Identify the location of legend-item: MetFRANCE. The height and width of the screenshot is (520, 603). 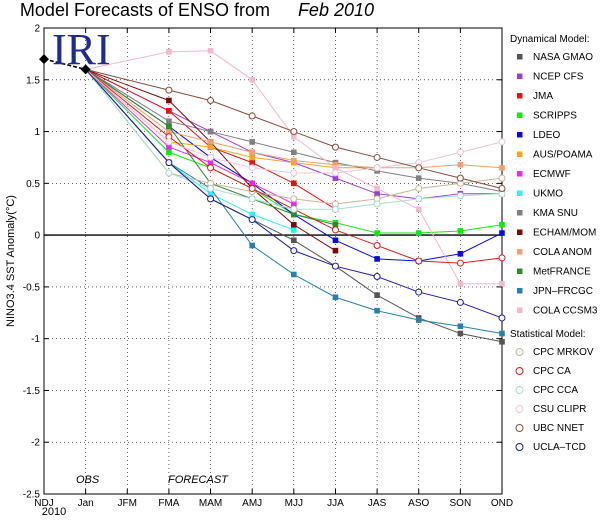
(554, 272).